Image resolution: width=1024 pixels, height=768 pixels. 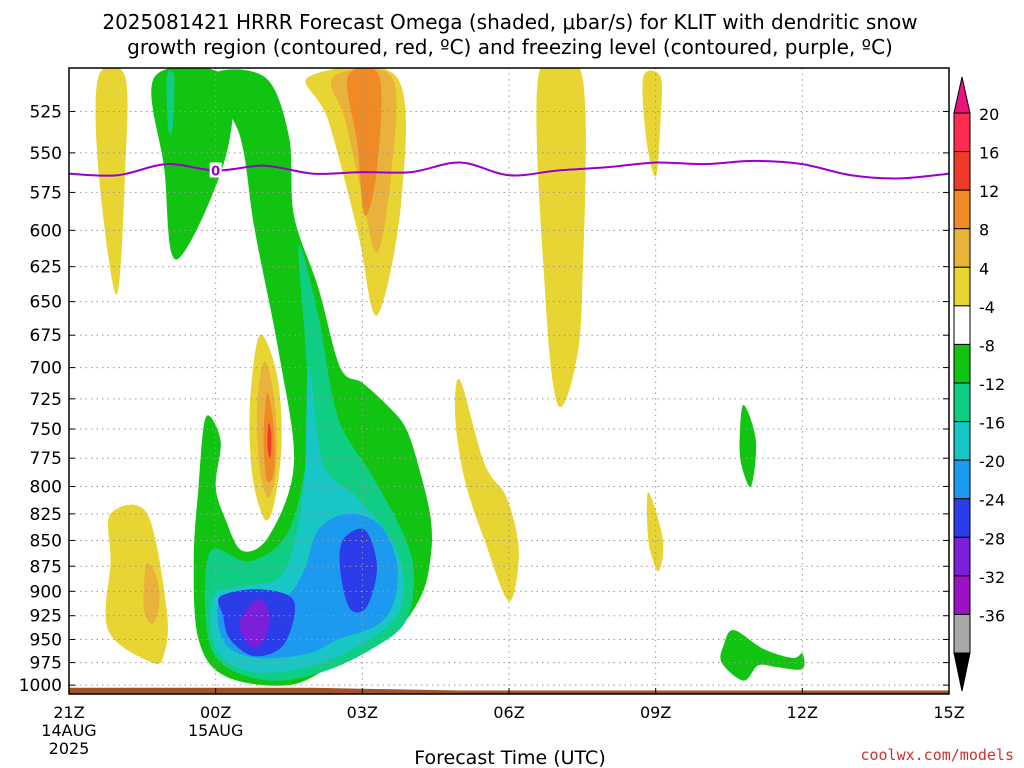 What do you see at coordinates (46, 592) in the screenshot?
I see `y-tick-label-900: 900` at bounding box center [46, 592].